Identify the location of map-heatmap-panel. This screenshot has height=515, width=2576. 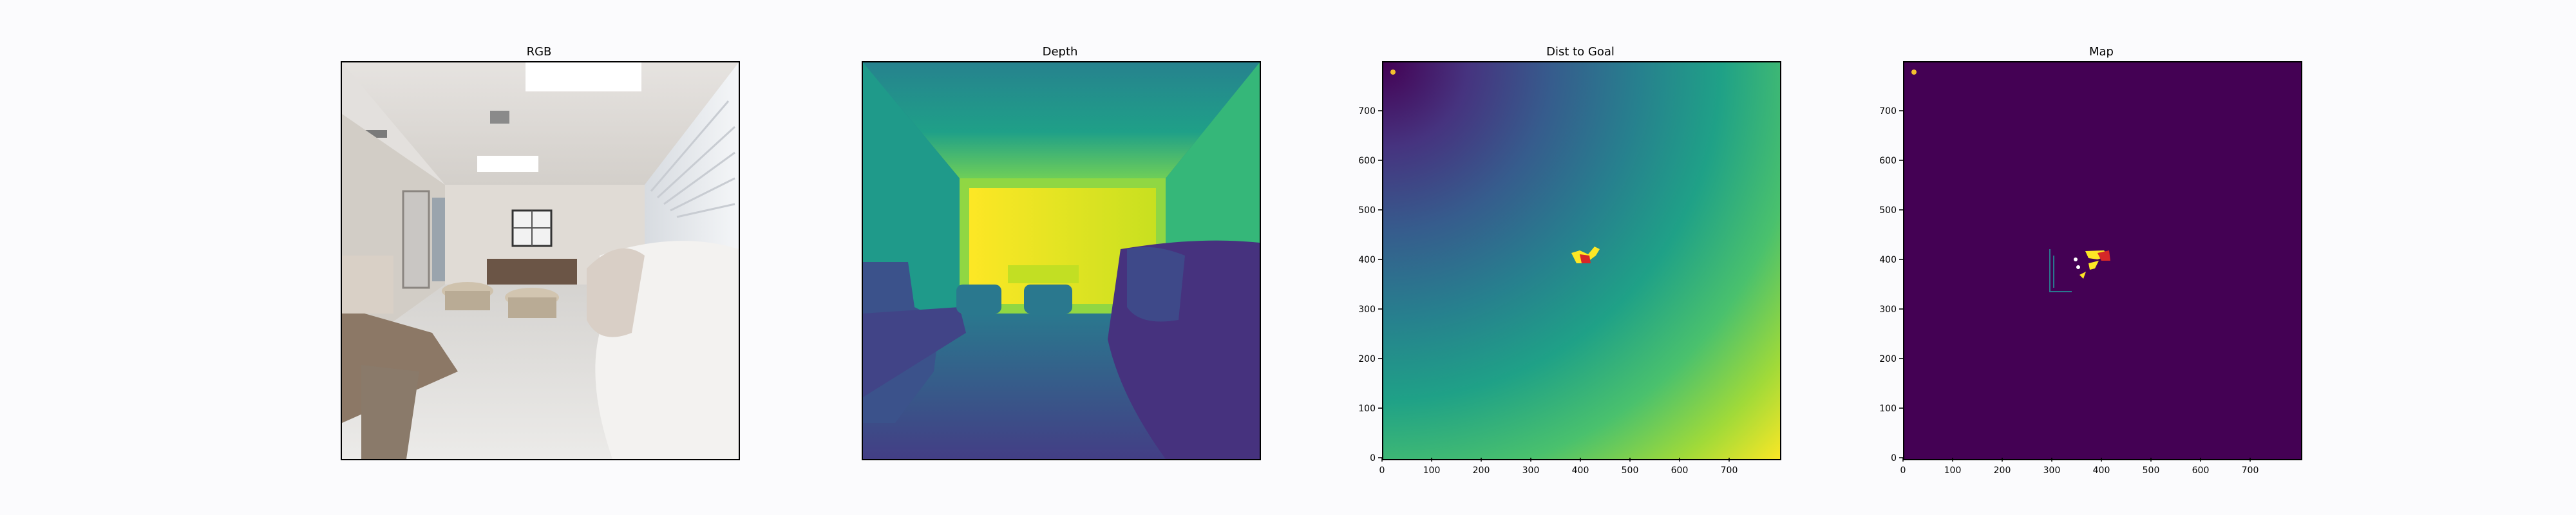
(2103, 260).